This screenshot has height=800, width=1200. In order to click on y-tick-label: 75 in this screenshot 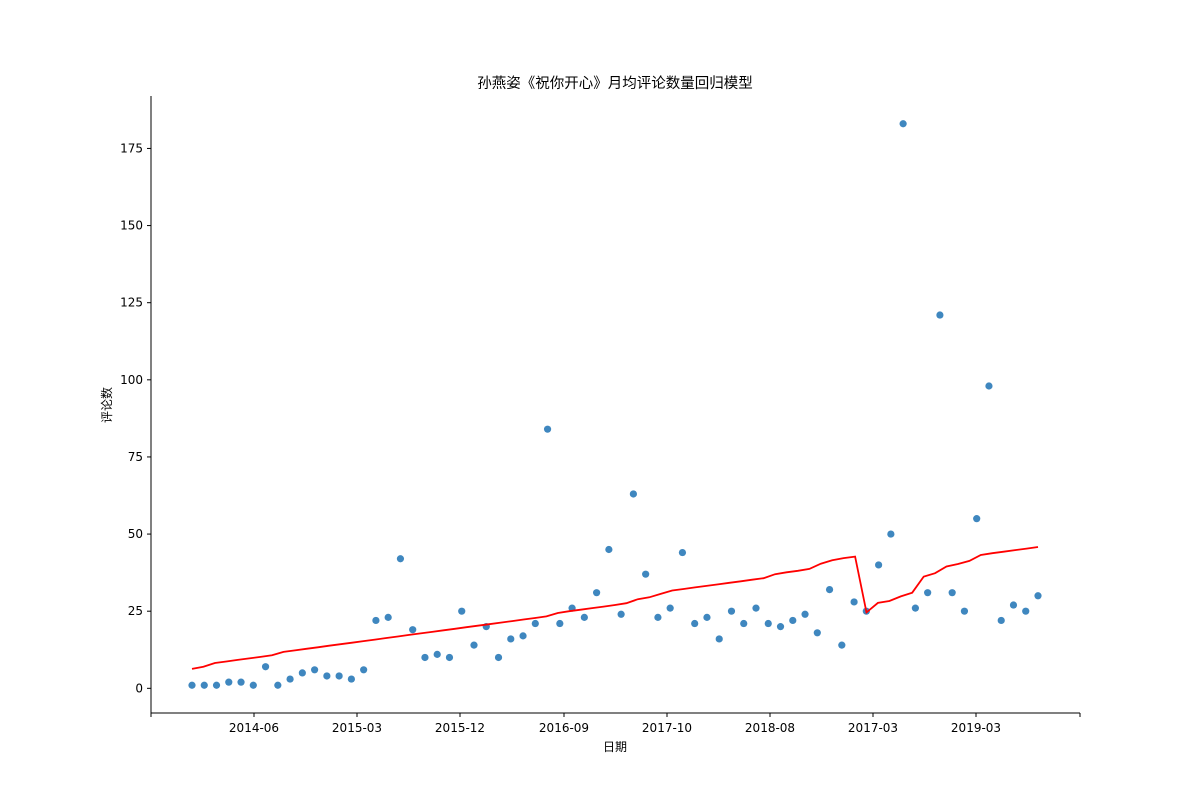, I will do `click(135, 457)`.